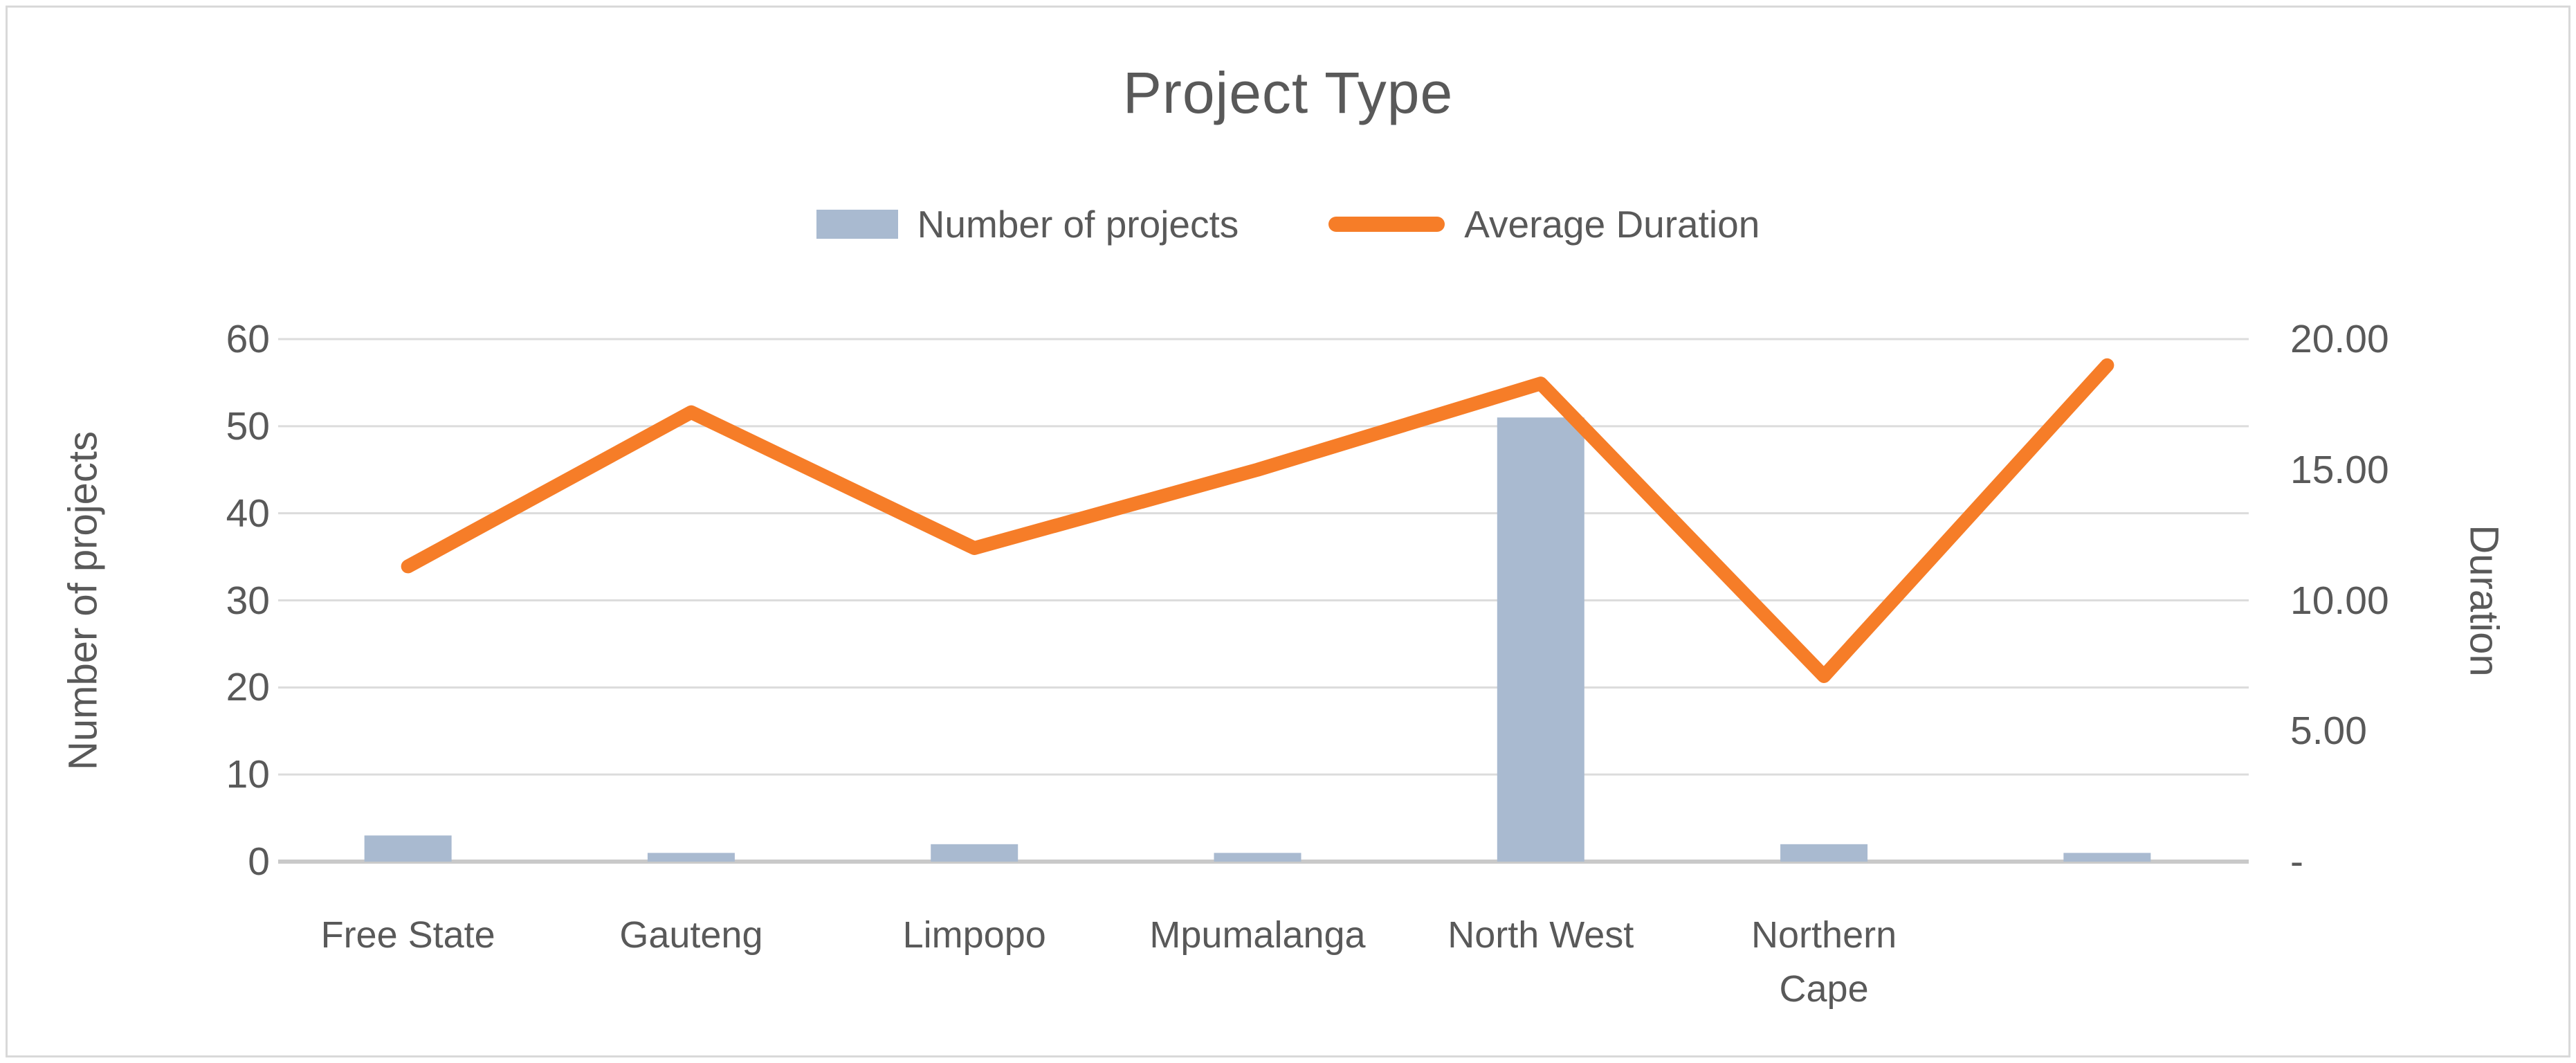  I want to click on legend-label-bar: Number of projects, so click(1078, 224).